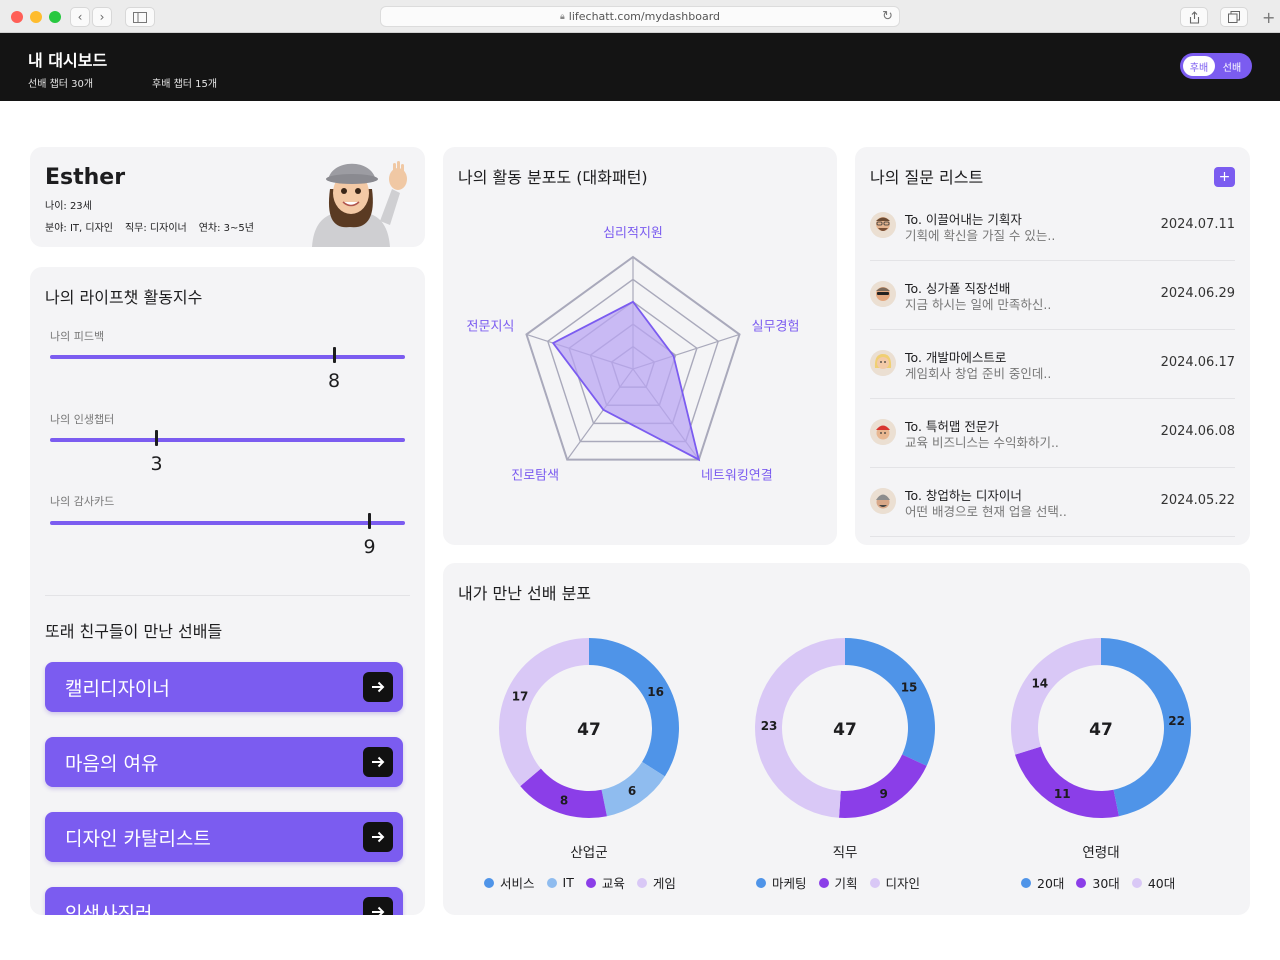 This screenshot has width=1280, height=960. I want to click on question-recipient: To. 개발마에스트로, so click(956, 357).